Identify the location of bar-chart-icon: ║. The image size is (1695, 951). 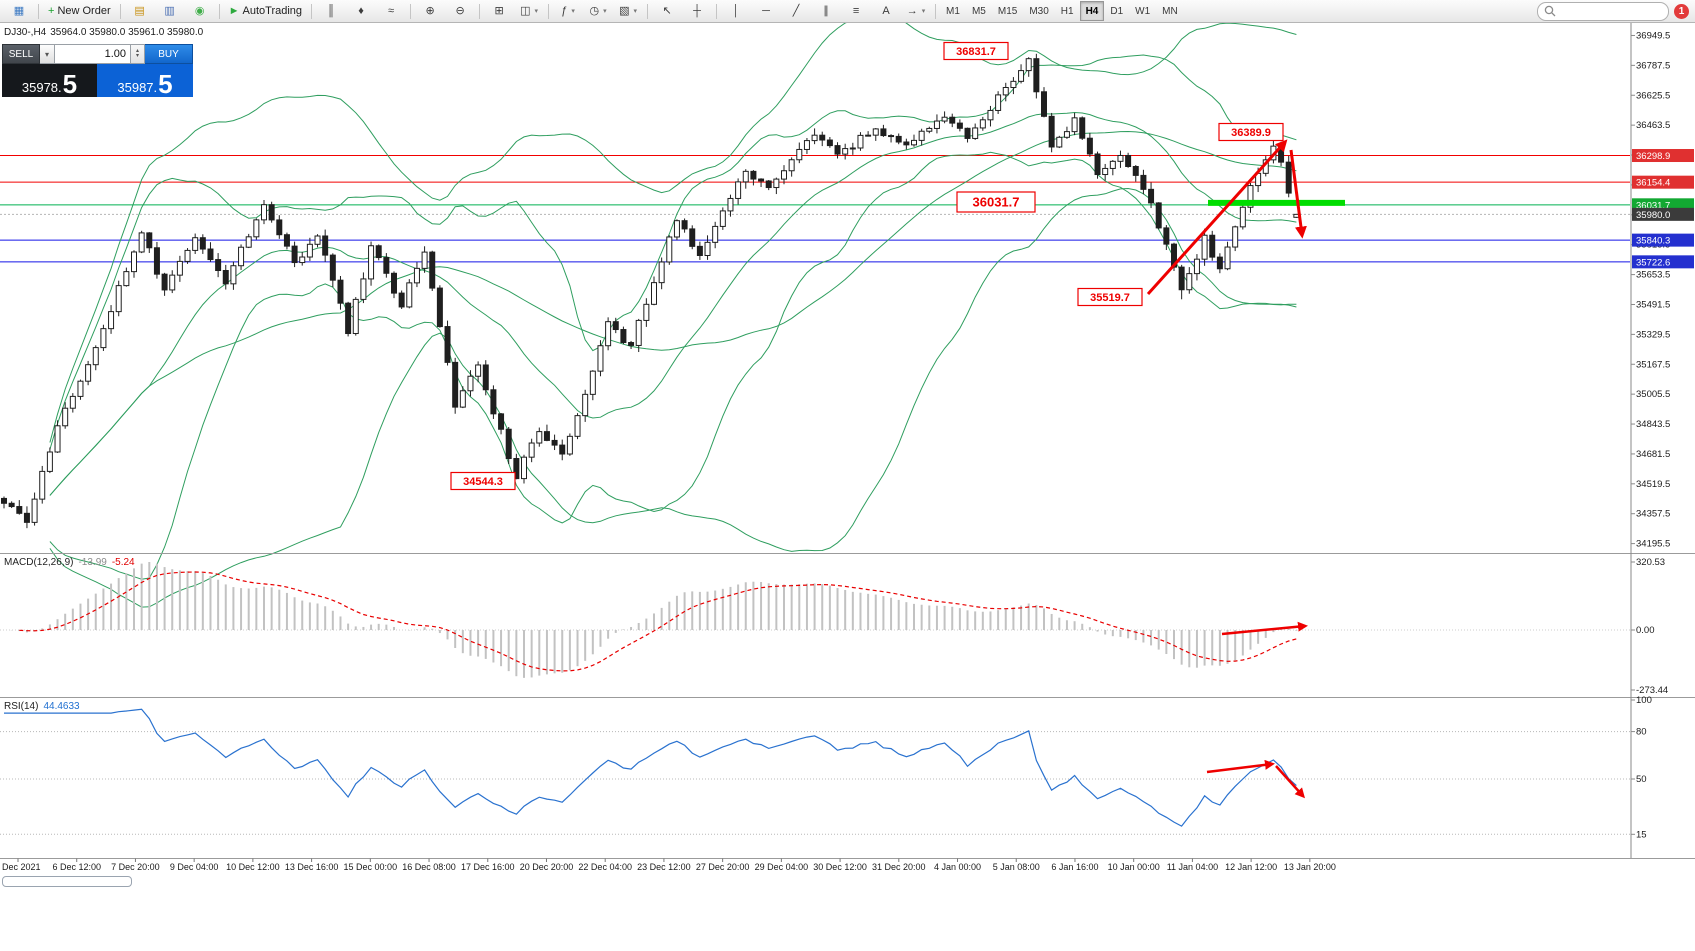
(331, 10).